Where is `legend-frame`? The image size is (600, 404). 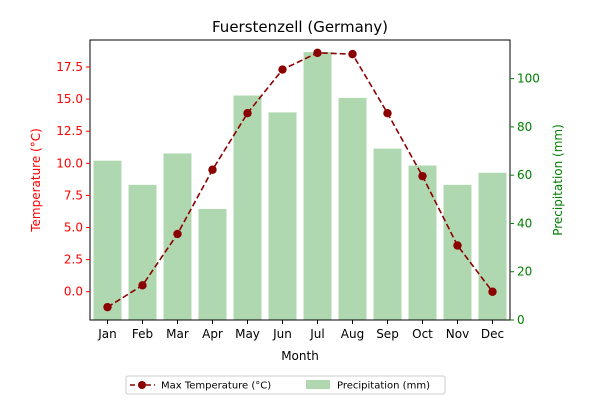 legend-frame is located at coordinates (285, 385).